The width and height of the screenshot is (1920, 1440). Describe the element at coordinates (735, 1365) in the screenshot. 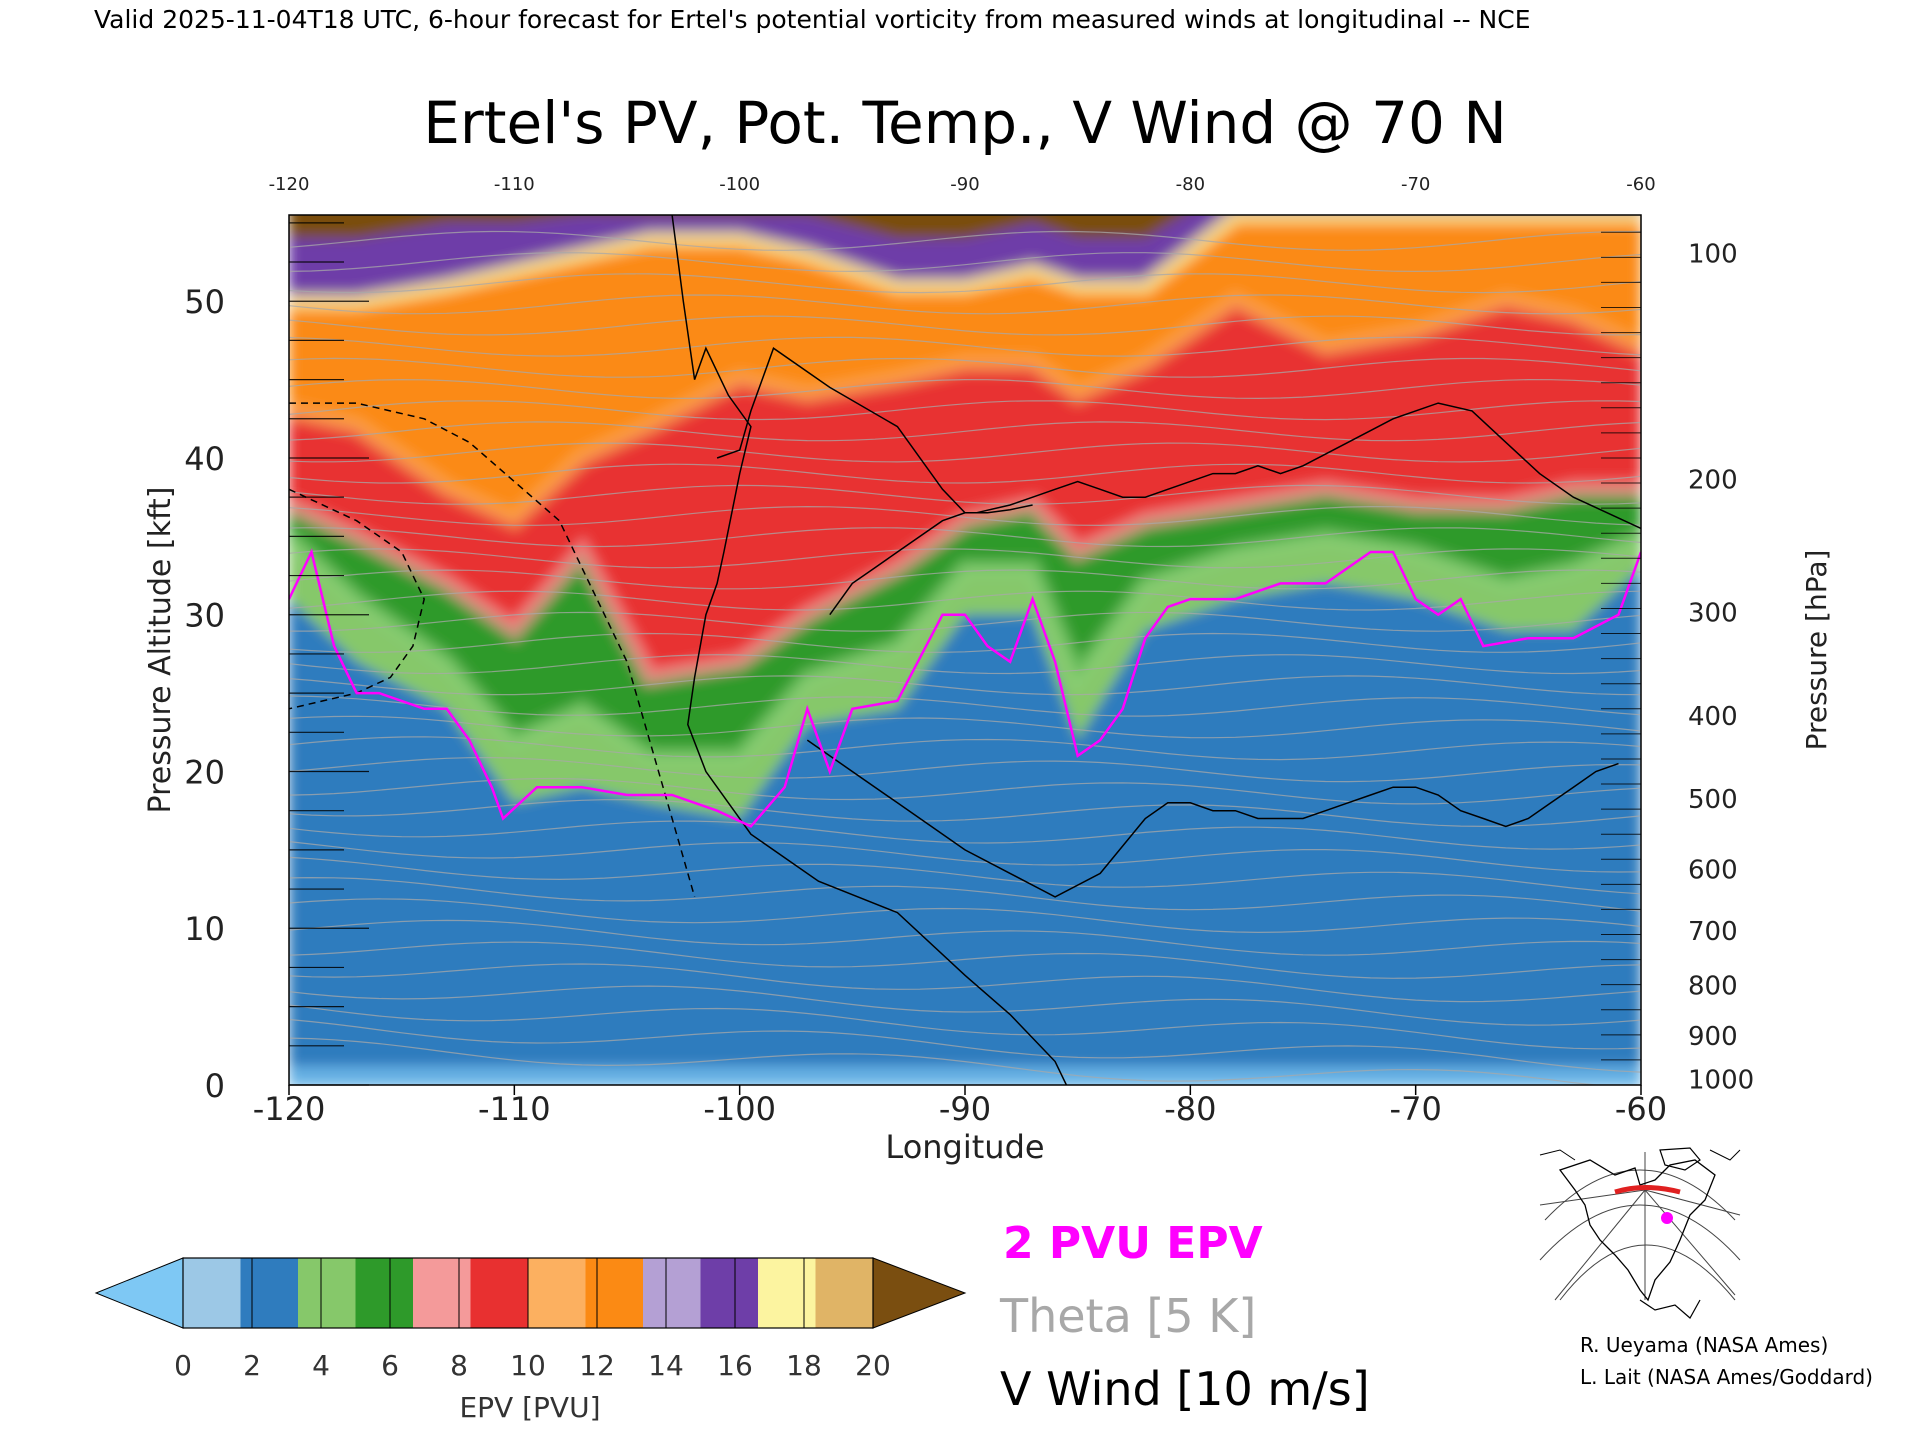

I see `colorbar-tick-label: 16` at that location.